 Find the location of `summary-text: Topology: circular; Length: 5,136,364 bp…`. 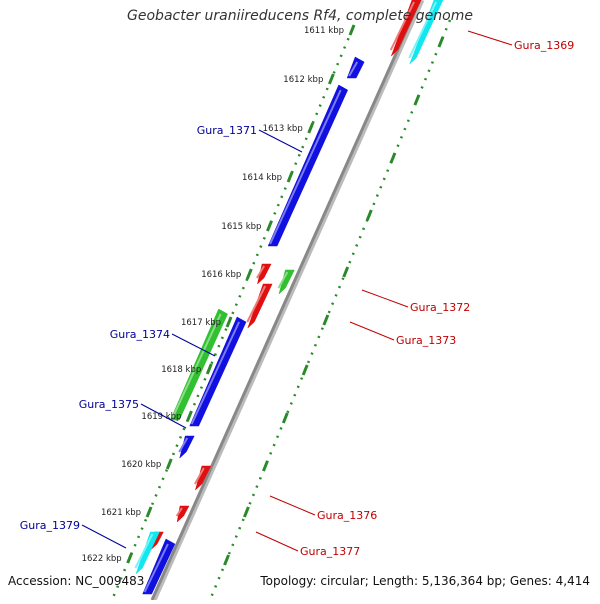

summary-text: Topology: circular; Length: 5,136,364 bp… is located at coordinates (425, 581).